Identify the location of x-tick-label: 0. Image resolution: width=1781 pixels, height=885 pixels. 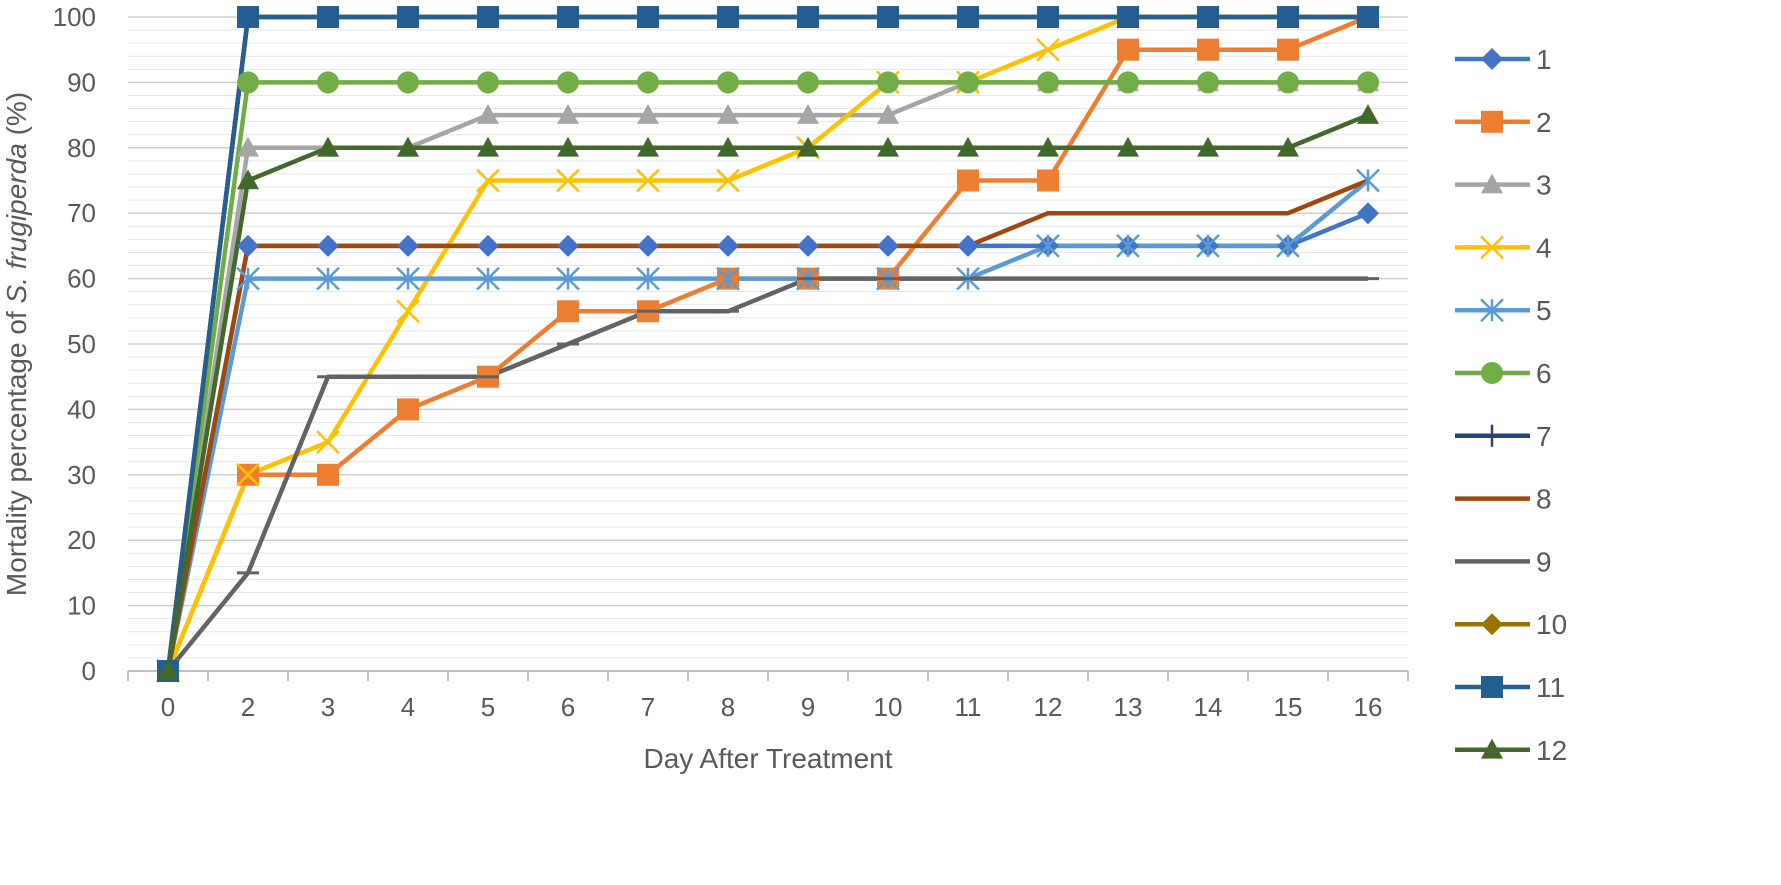
(168, 707).